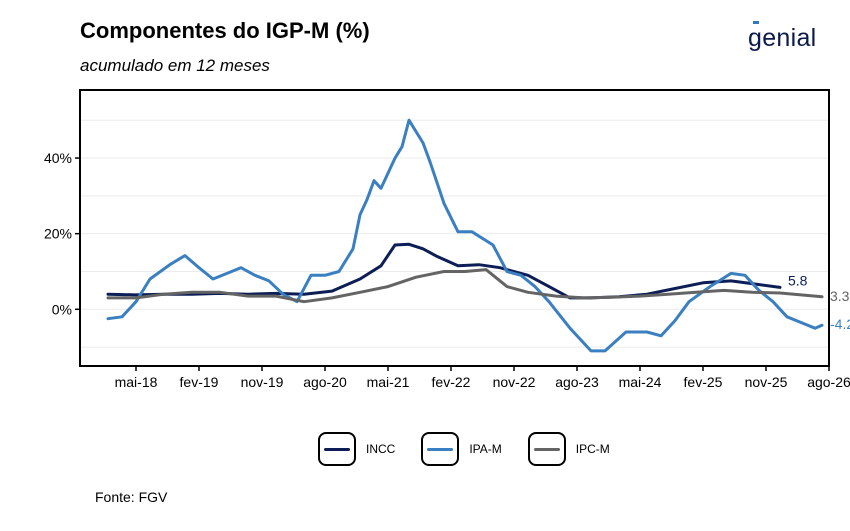 This screenshot has height=531, width=850. I want to click on x-tick-label: fev-19, so click(199, 382).